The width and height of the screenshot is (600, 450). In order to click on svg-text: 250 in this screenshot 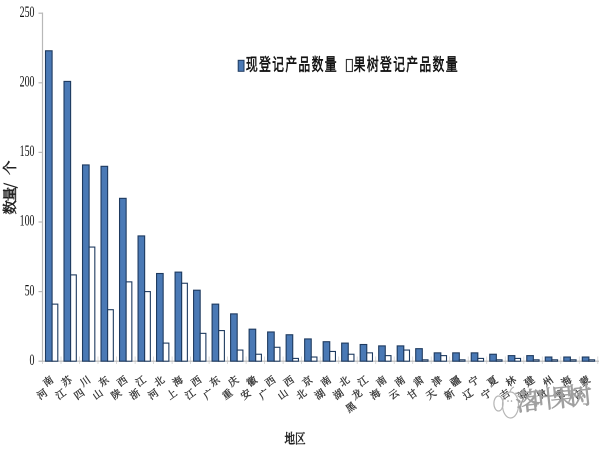, I will do `click(27, 11)`.